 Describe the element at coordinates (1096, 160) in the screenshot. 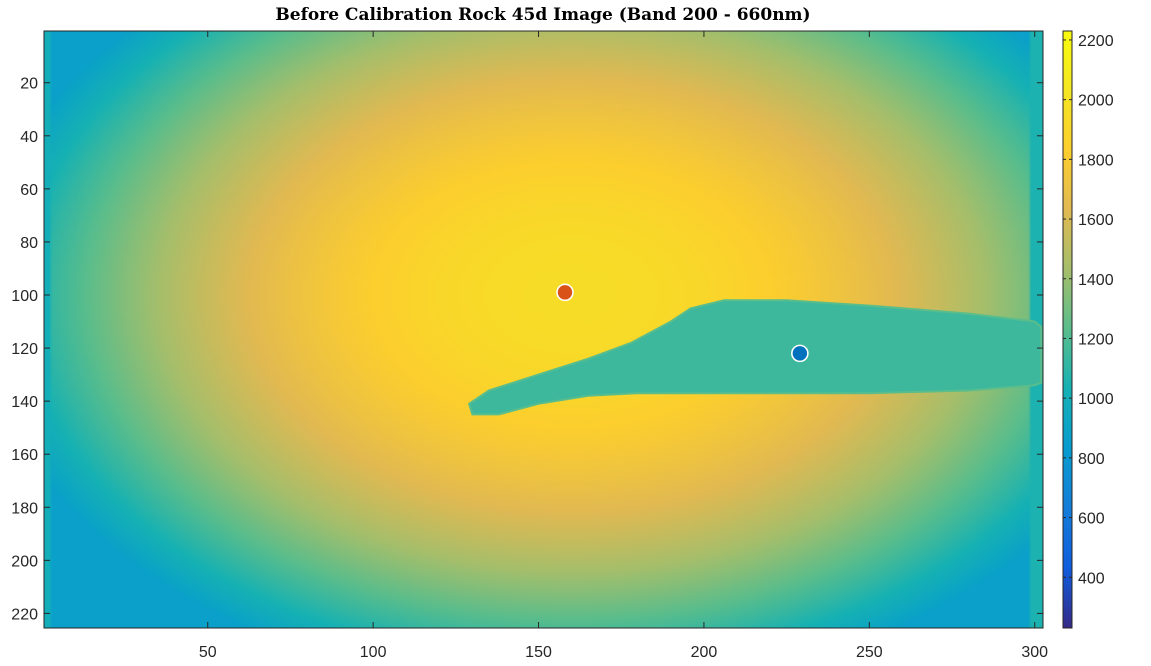

I see `colorbar-tick-label: 1800` at that location.